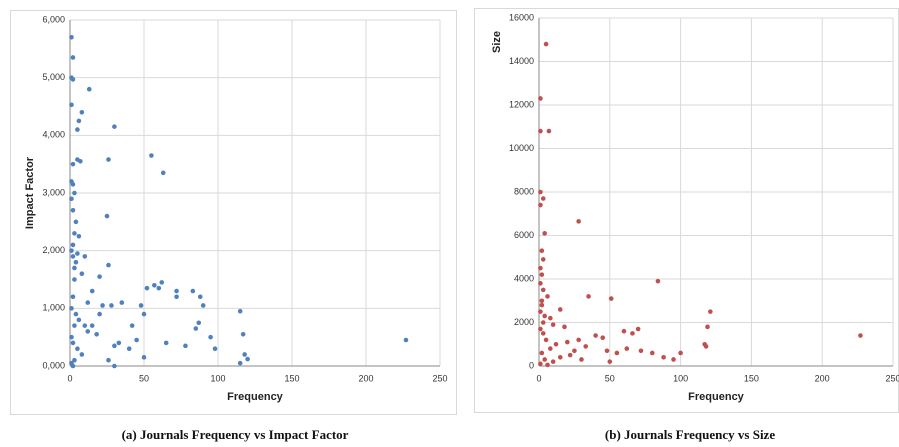 The image size is (899, 447). Describe the element at coordinates (524, 191) in the screenshot. I see `y-tick-label: 8000` at that location.